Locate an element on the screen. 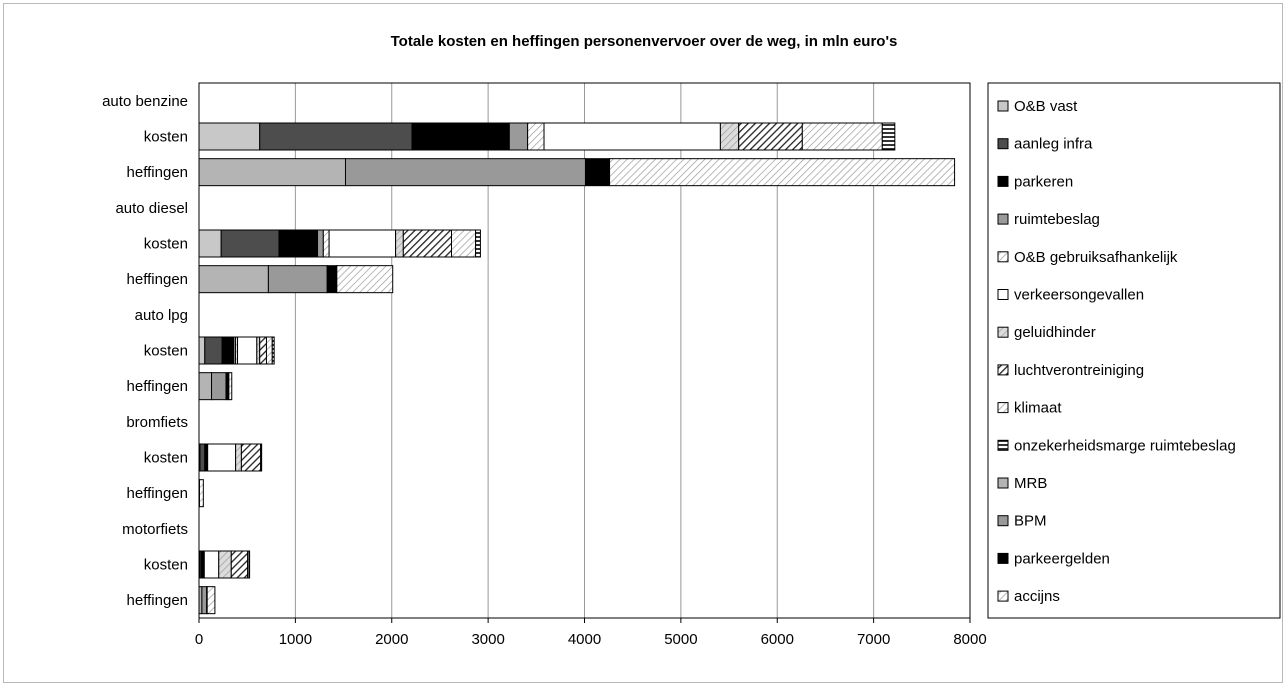 The height and width of the screenshot is (688, 1288). legend-item: accijns is located at coordinates (1028, 596).